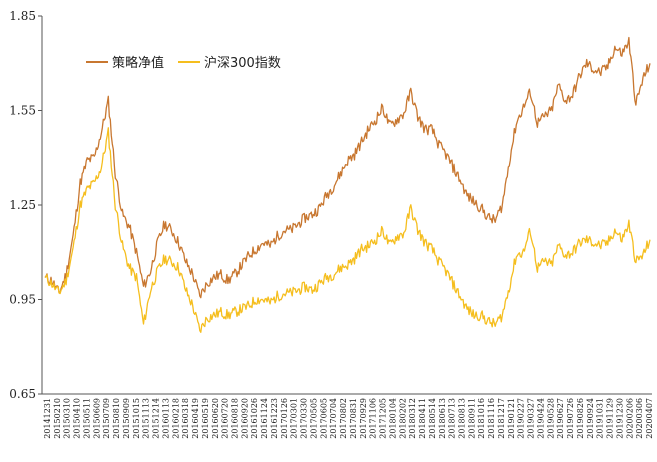 The image size is (657, 462). I want to click on x-tick-label: 20150810, so click(116, 418).